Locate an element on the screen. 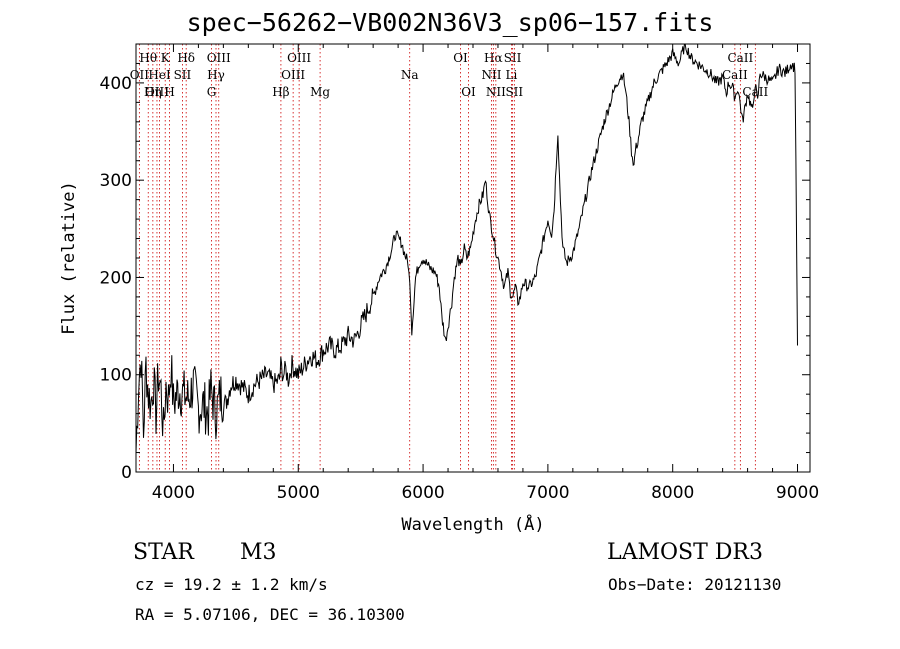 Image resolution: width=900 pixels, height=649 pixels. line-marker-label: G is located at coordinates (212, 92).